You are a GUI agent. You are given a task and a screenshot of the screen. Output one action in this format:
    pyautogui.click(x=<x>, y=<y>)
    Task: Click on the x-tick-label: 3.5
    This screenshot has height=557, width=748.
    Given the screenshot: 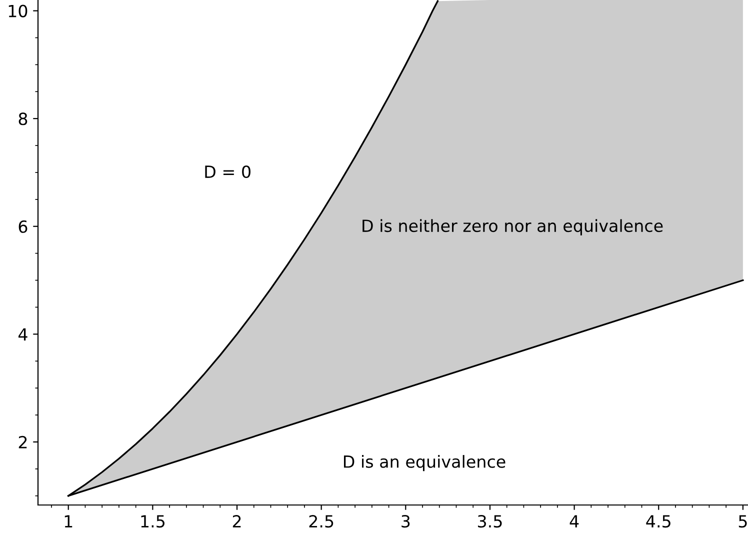 What is the action you would take?
    pyautogui.click(x=490, y=521)
    